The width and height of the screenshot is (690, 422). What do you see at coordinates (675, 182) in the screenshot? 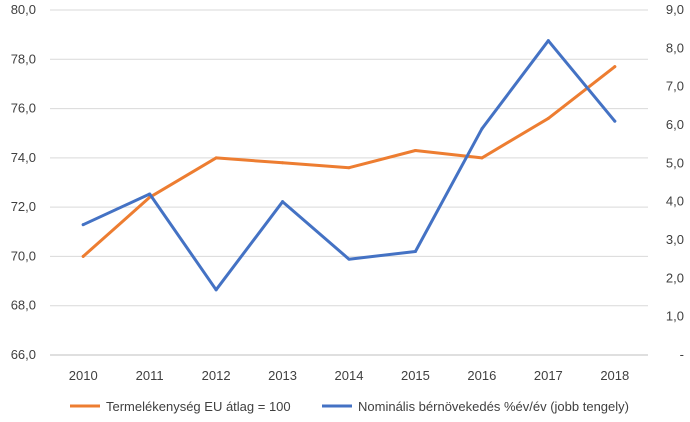
I see `right-axis: - 1,0 2,0 3,0 4,0 5,0 6,0 7,0 8,0 9,0` at bounding box center [675, 182].